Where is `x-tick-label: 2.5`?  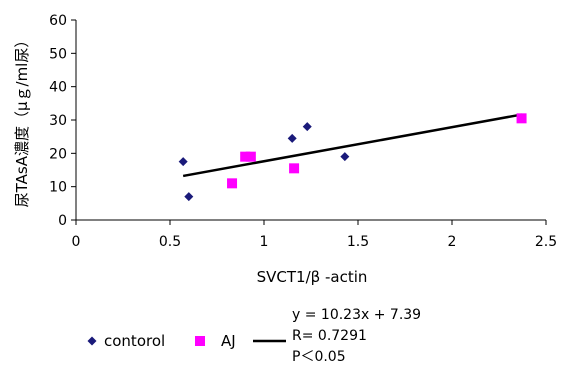 x-tick-label: 2.5 is located at coordinates (546, 242).